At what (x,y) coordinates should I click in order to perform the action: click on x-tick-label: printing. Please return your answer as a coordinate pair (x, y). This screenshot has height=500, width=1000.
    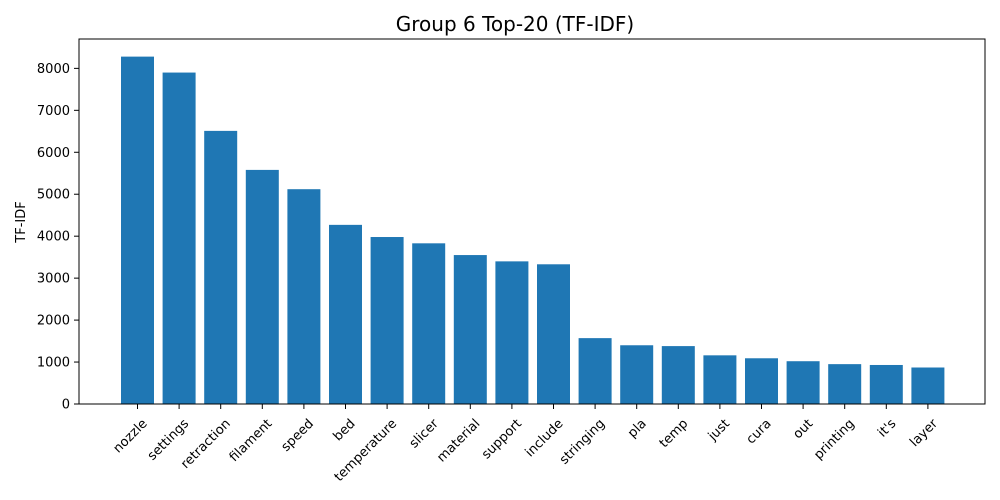
    Looking at the image, I should click on (834, 439).